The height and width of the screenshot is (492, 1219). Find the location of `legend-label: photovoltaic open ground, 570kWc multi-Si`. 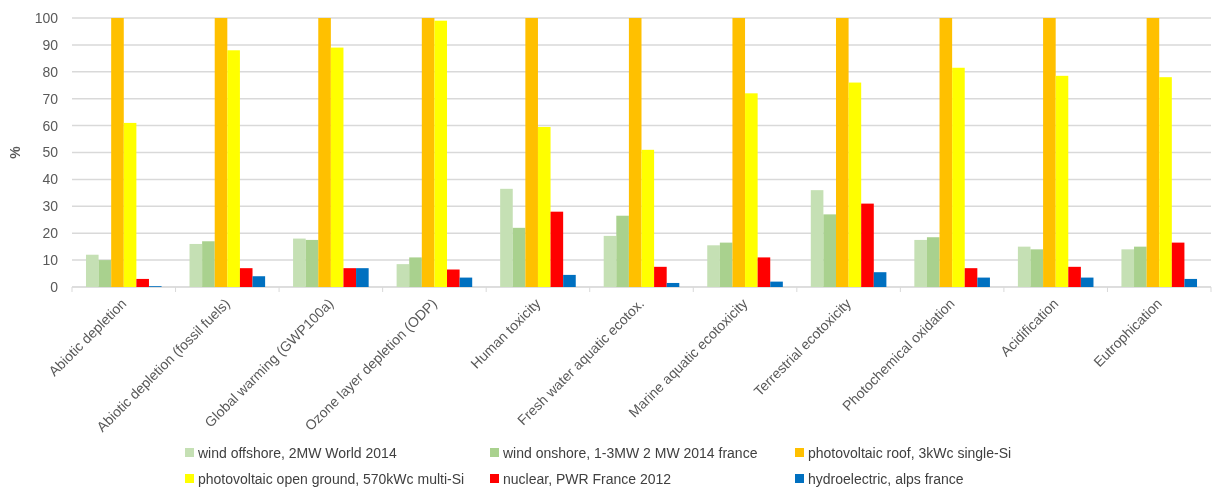

legend-label: photovoltaic open ground, 570kWc multi-Si is located at coordinates (331, 479).